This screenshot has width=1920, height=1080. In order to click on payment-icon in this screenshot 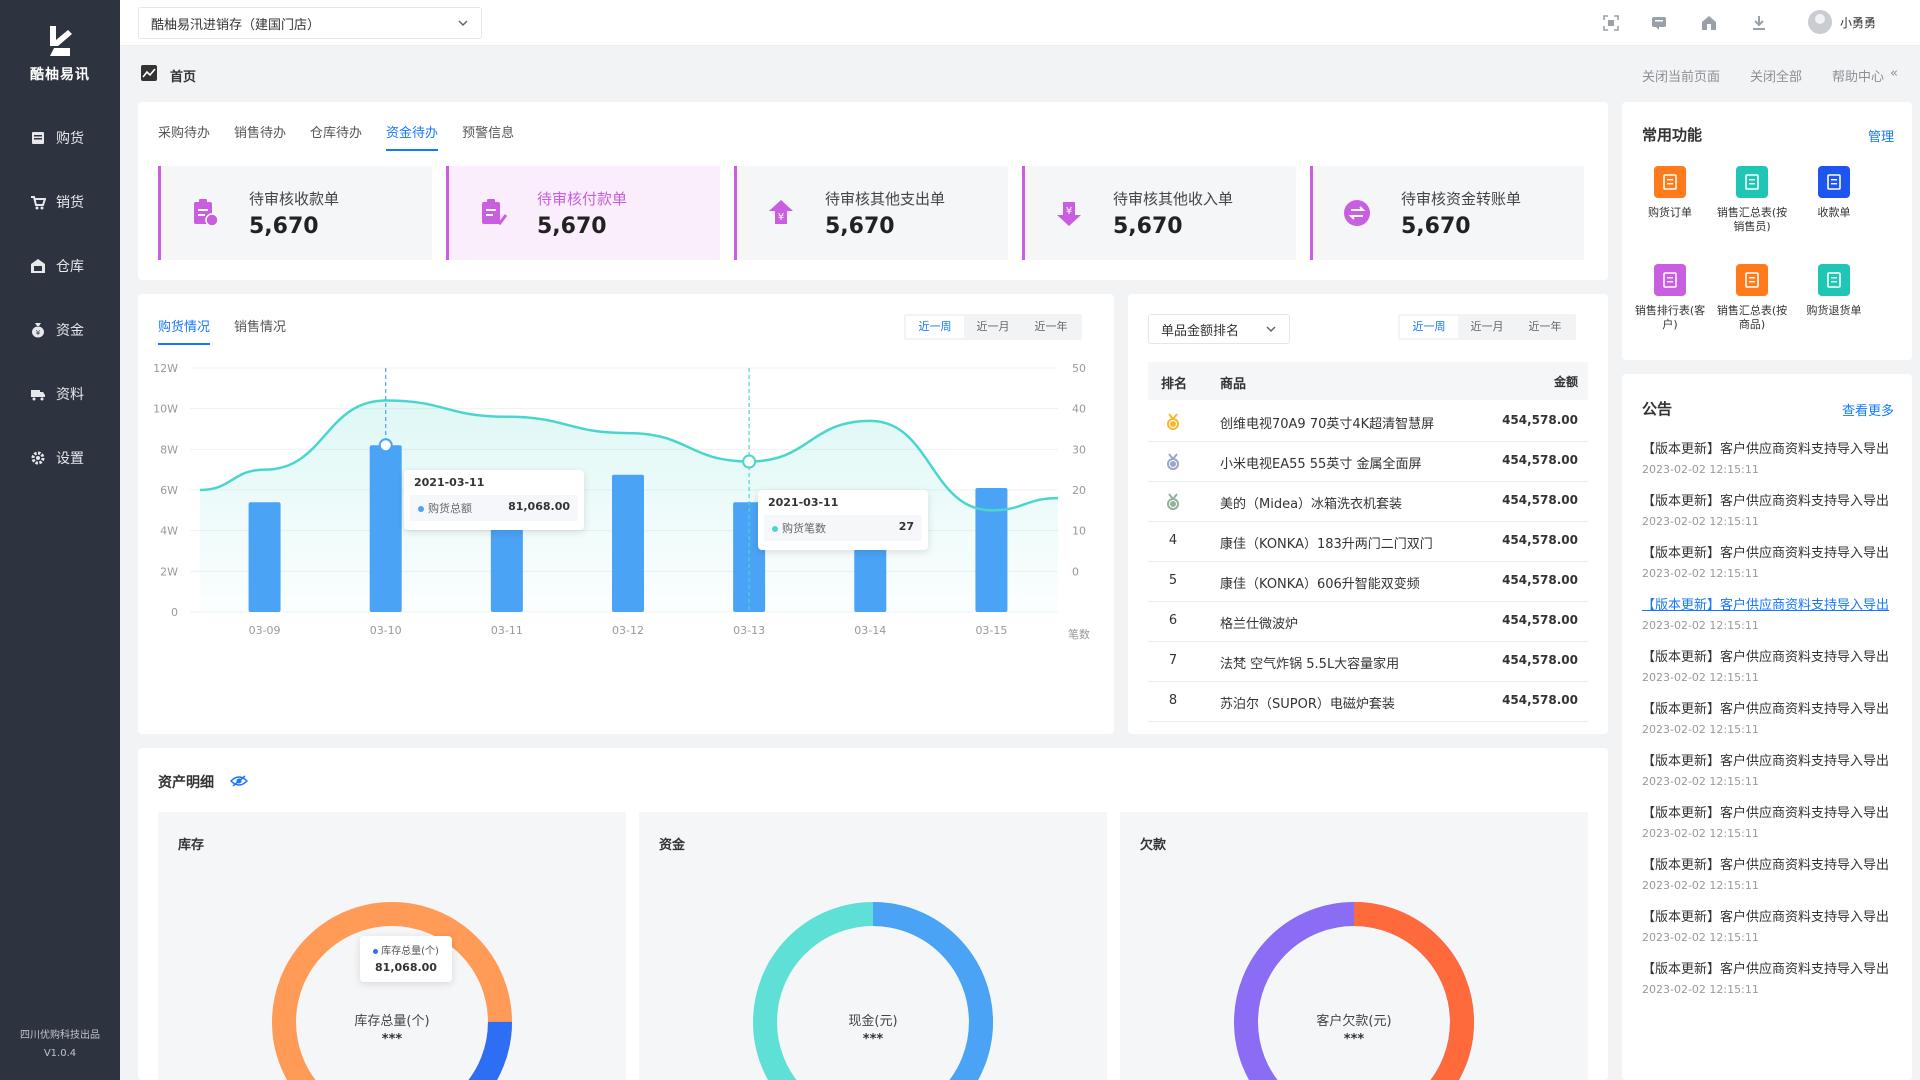, I will do `click(494, 212)`.